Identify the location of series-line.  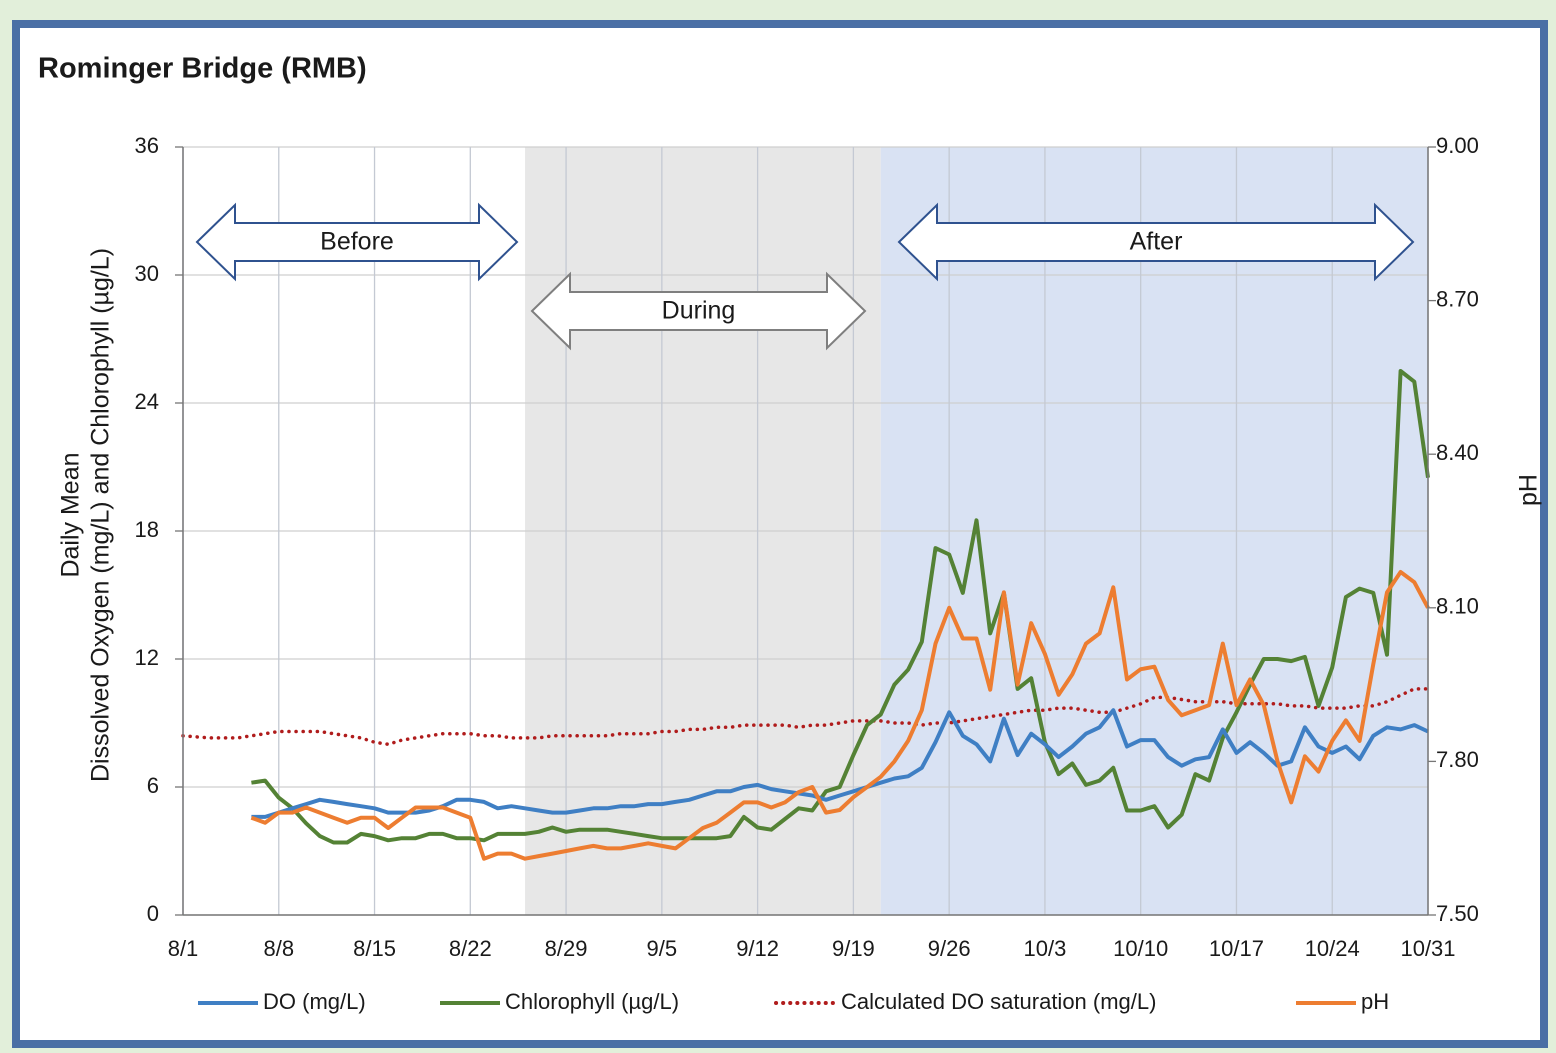
(840, 763).